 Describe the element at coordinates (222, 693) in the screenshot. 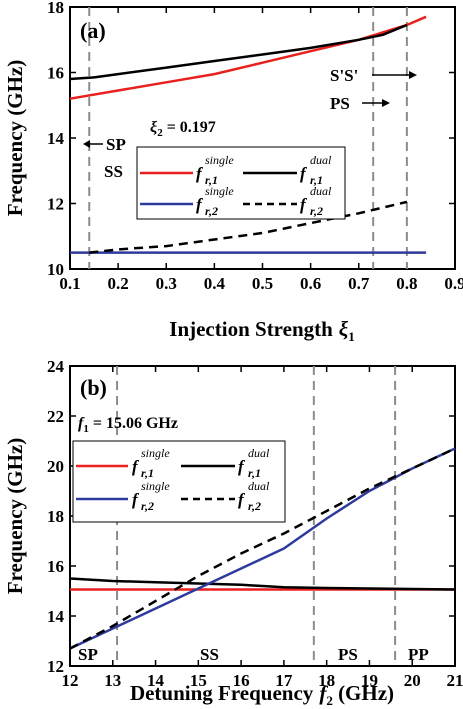

I see `panel-b-x-axis-label-text: Detuning Frequency` at that location.